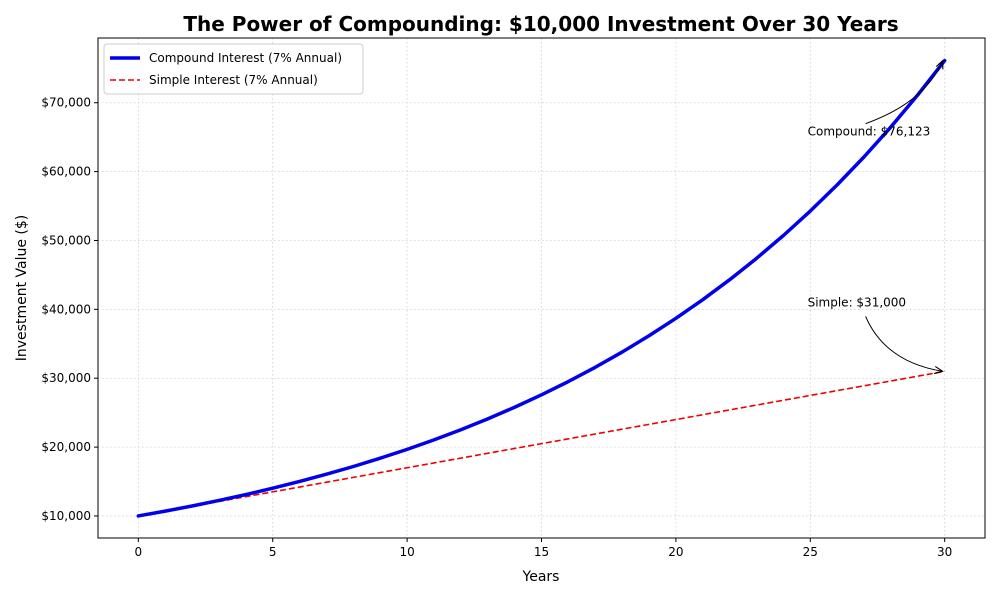 The width and height of the screenshot is (1000, 604). What do you see at coordinates (138, 552) in the screenshot?
I see `x-tick-label: 0` at bounding box center [138, 552].